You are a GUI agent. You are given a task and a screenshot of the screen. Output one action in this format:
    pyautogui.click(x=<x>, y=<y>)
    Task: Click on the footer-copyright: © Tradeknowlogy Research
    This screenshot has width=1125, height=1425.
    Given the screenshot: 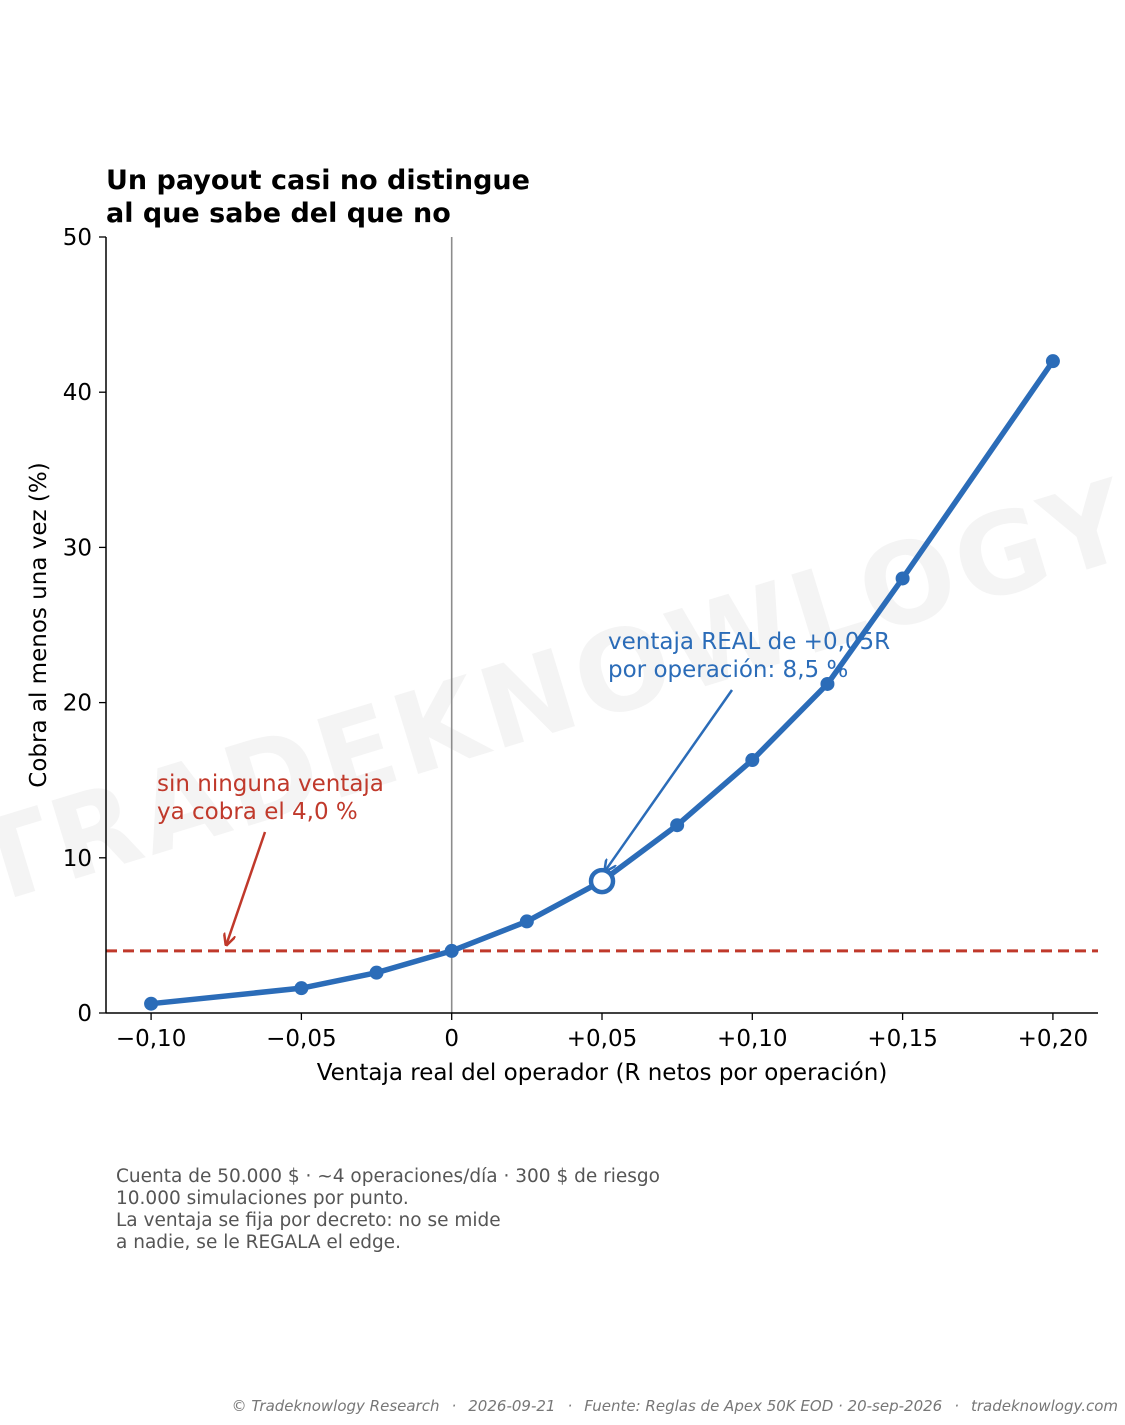 What is the action you would take?
    pyautogui.click(x=335, y=1406)
    